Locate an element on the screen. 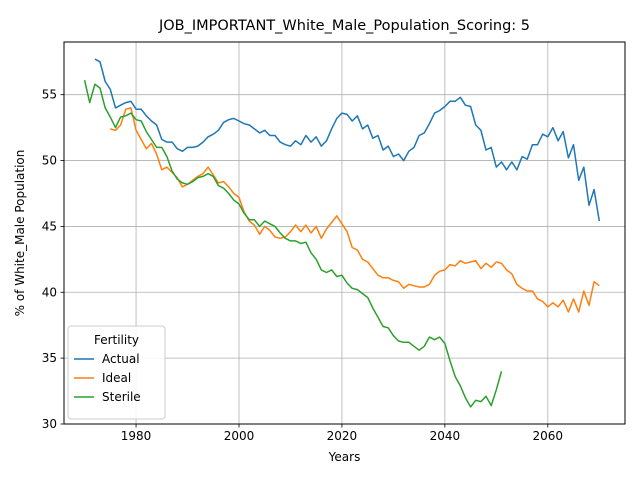 Image resolution: width=640 pixels, height=484 pixels. y-tick-label: 40 is located at coordinates (49, 292).